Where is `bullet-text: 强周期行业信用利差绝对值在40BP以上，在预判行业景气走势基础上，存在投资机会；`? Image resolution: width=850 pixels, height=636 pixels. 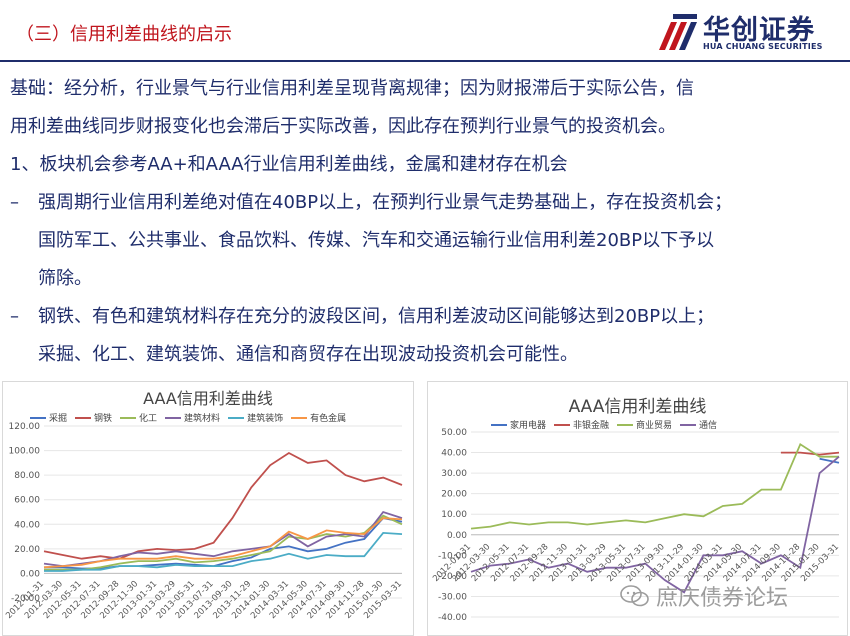 bullet-text: 强周期行业信用利差绝对值在40BP以上，在预判行业景气走势基础上，存在投资机会； is located at coordinates (385, 202).